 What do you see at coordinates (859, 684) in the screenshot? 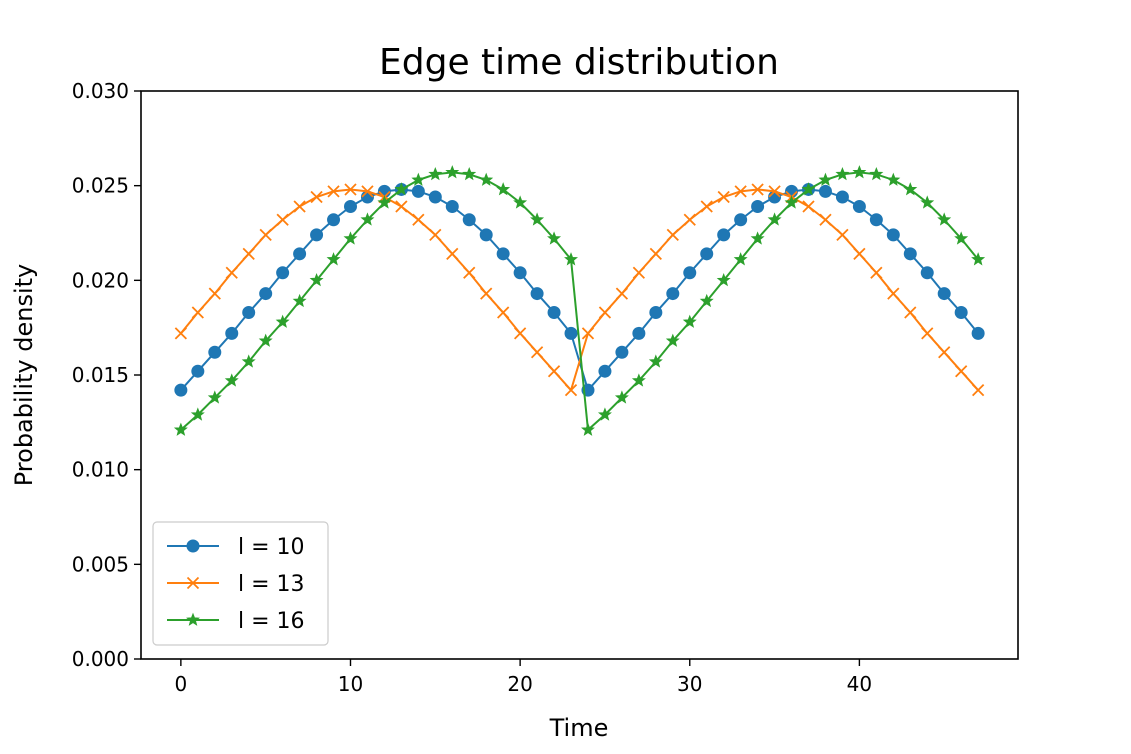
I see `x-tick-label: 40` at bounding box center [859, 684].